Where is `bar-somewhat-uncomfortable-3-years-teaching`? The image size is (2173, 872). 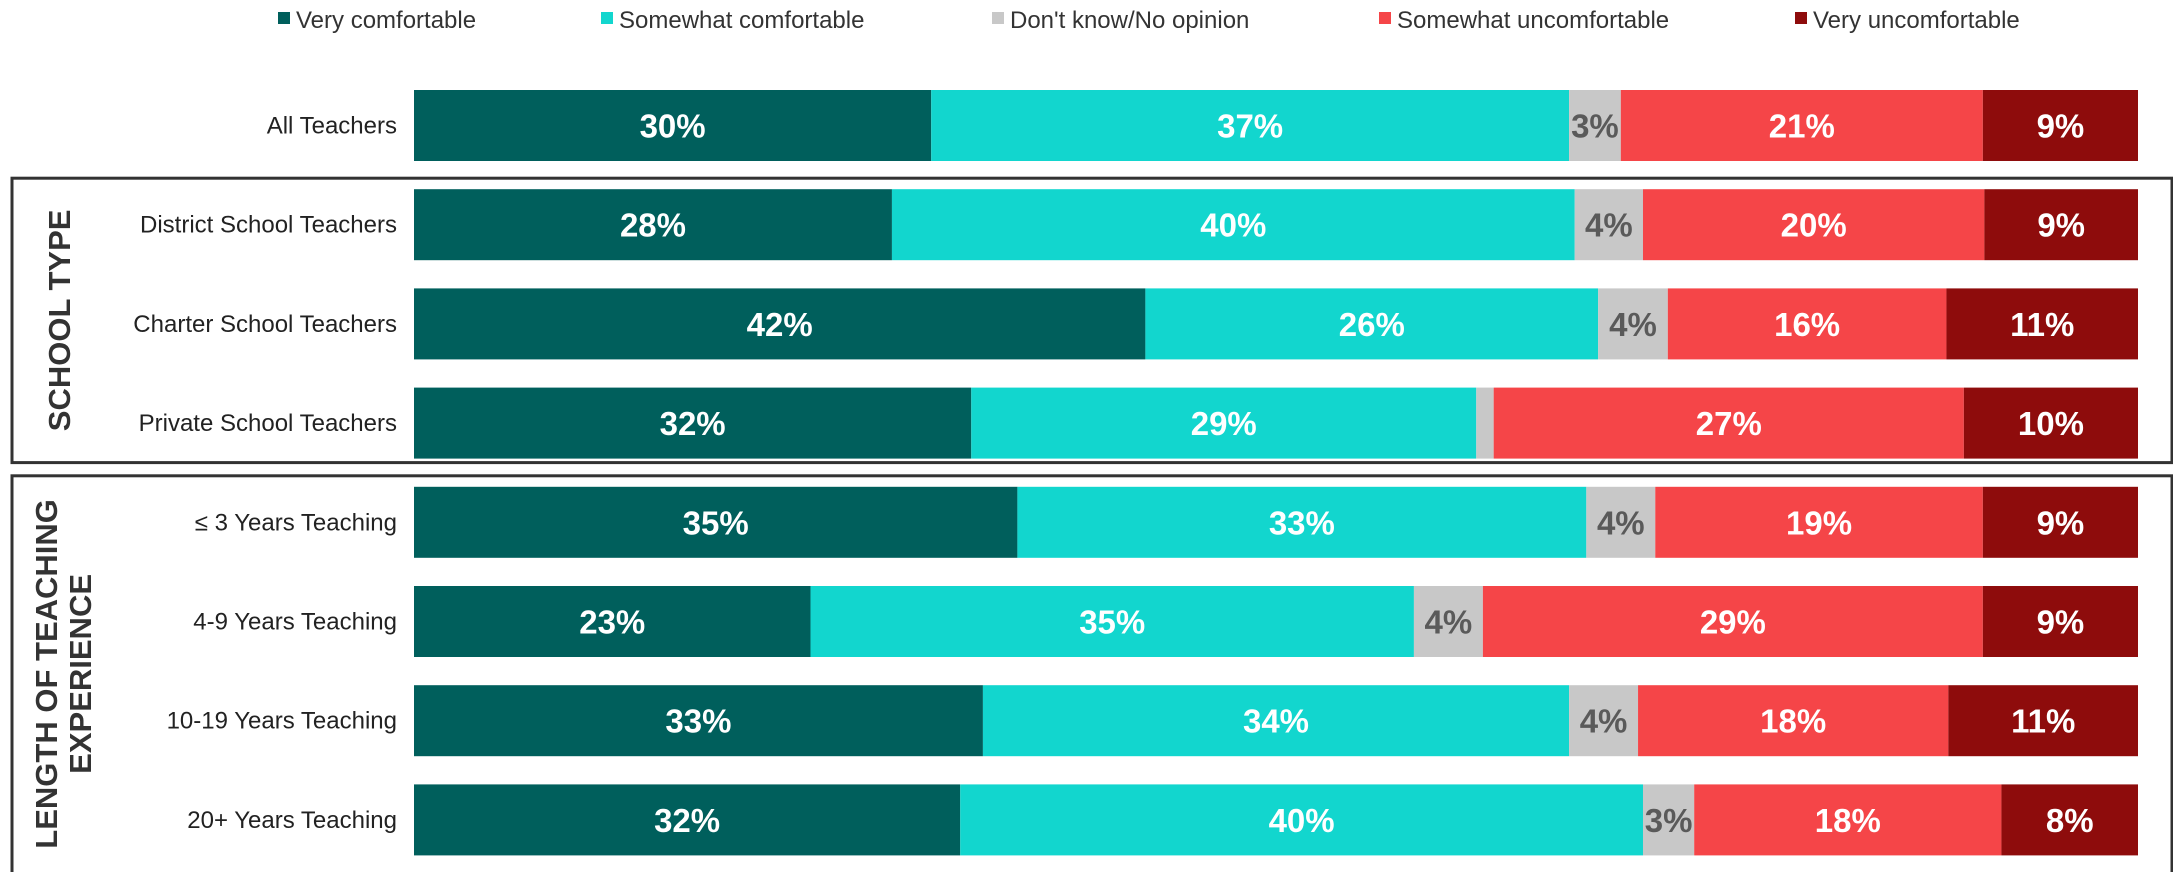 bar-somewhat-uncomfortable-3-years-teaching is located at coordinates (1819, 522).